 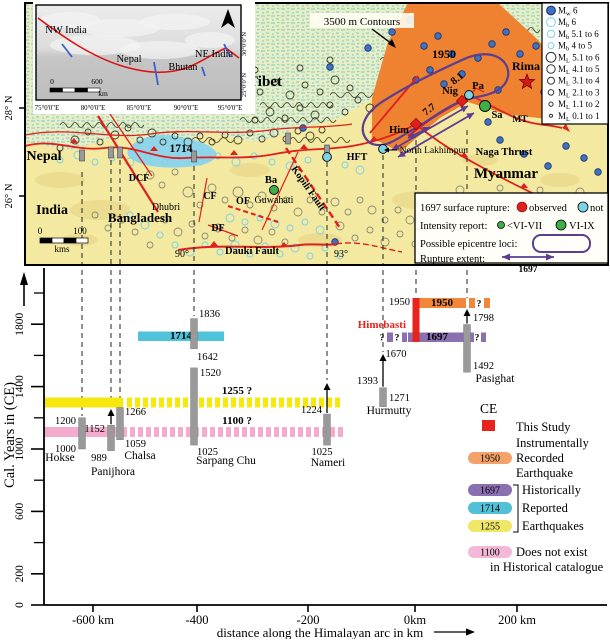 What do you see at coordinates (58, 240) in the screenshot?
I see `scale-bar-segment` at bounding box center [58, 240].